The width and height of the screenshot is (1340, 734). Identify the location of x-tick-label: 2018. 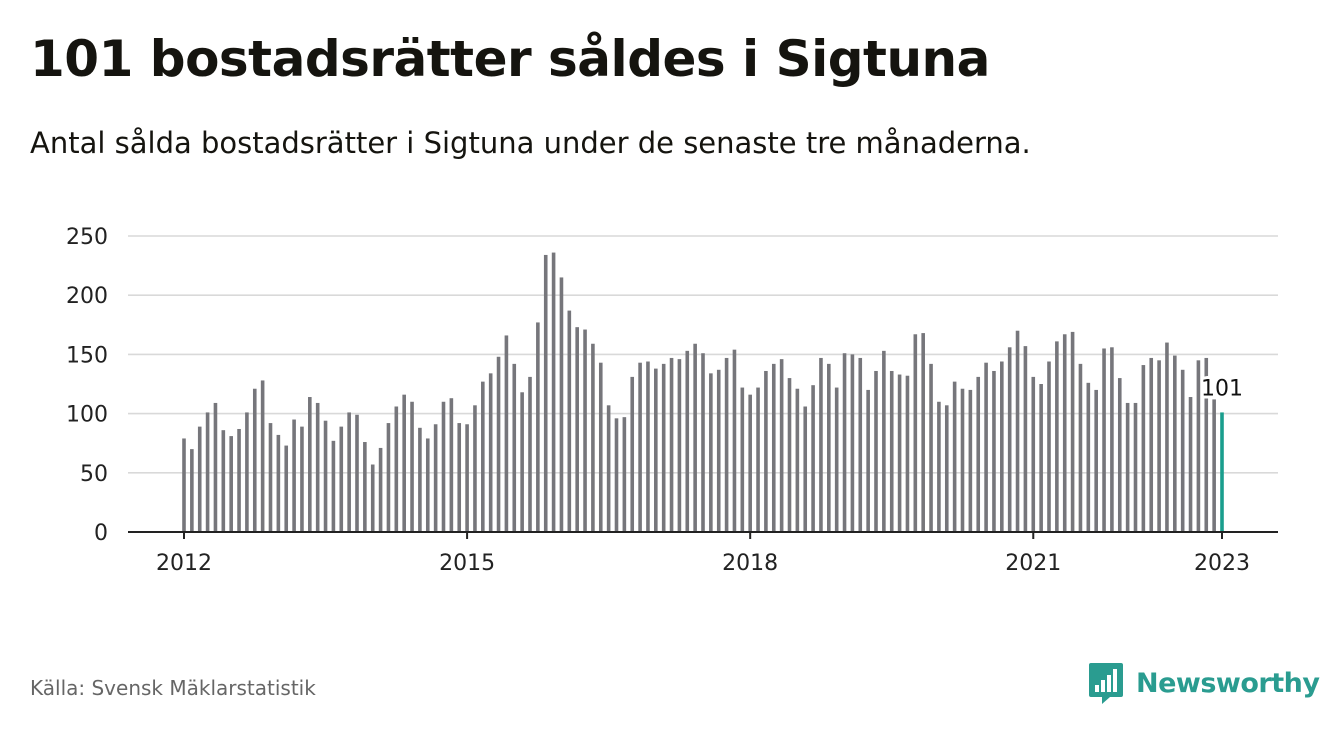
(750, 563).